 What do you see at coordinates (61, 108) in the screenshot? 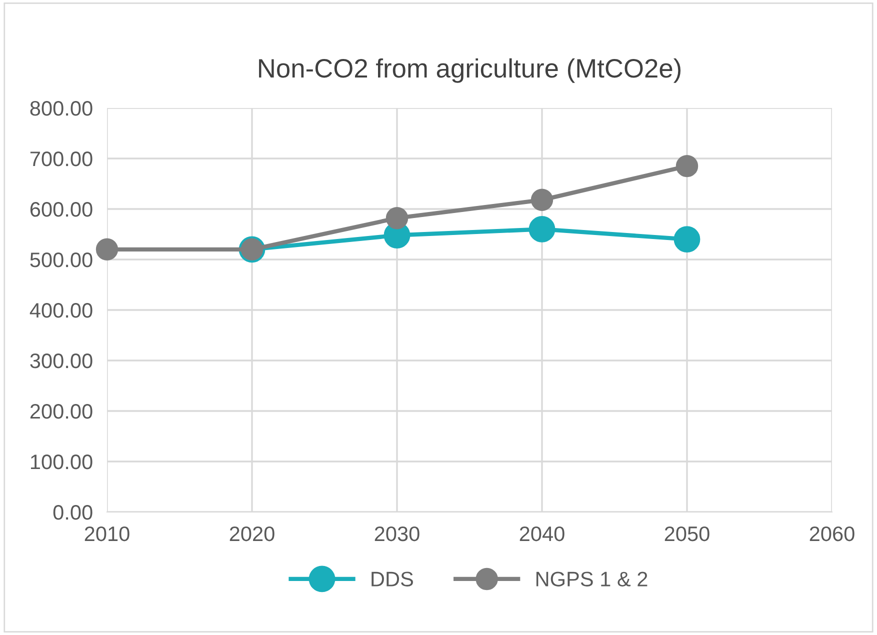
I see `y-tick-label: 800.00` at bounding box center [61, 108].